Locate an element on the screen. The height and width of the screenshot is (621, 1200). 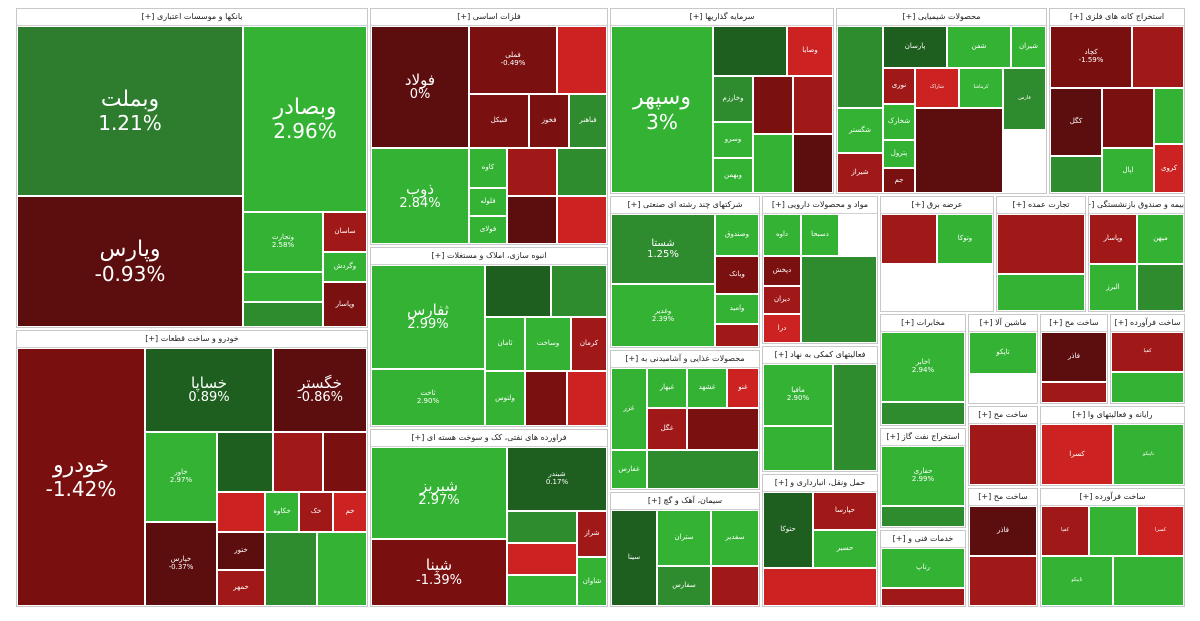
stock-tile: وبهمن is located at coordinates (733, 175).